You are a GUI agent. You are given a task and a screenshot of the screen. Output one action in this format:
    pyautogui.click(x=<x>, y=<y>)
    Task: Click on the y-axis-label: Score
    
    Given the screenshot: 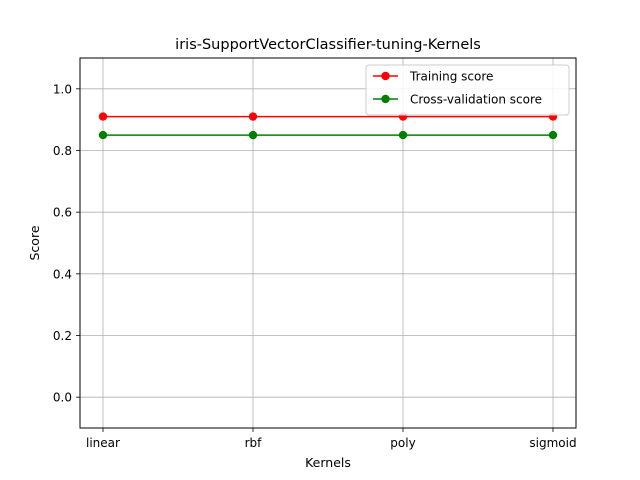 What is the action you would take?
    pyautogui.click(x=34, y=242)
    